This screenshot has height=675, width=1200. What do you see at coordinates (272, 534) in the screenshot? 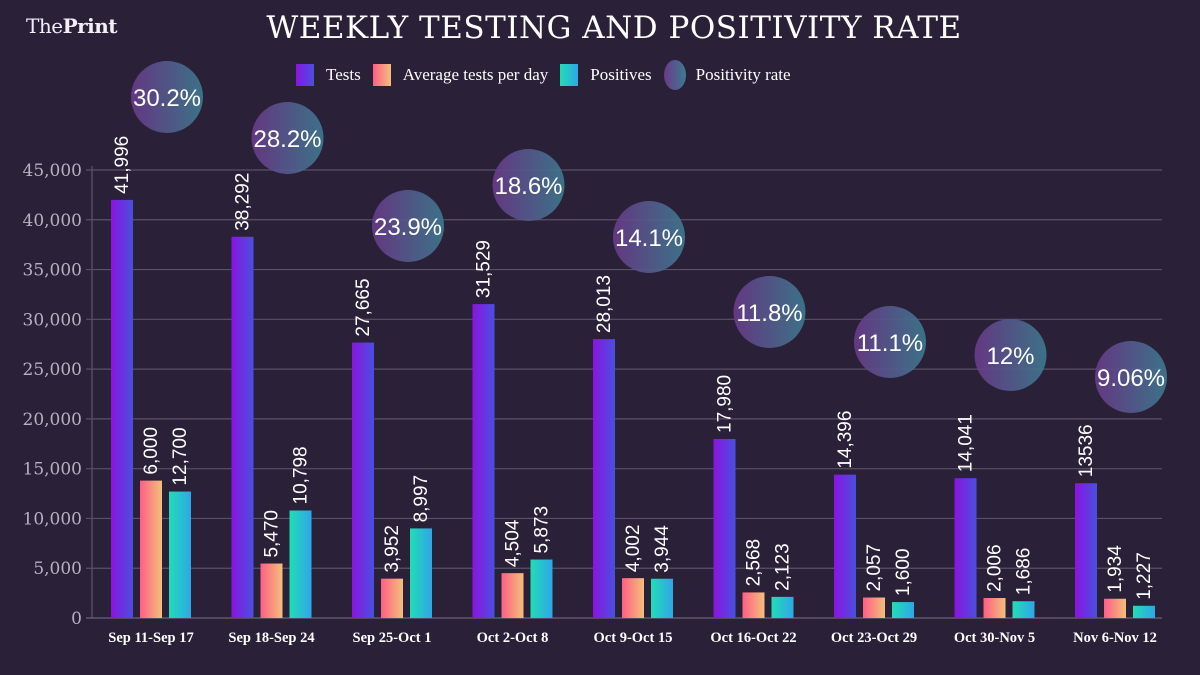
I see `avg-tests-label: 5,470` at bounding box center [272, 534].